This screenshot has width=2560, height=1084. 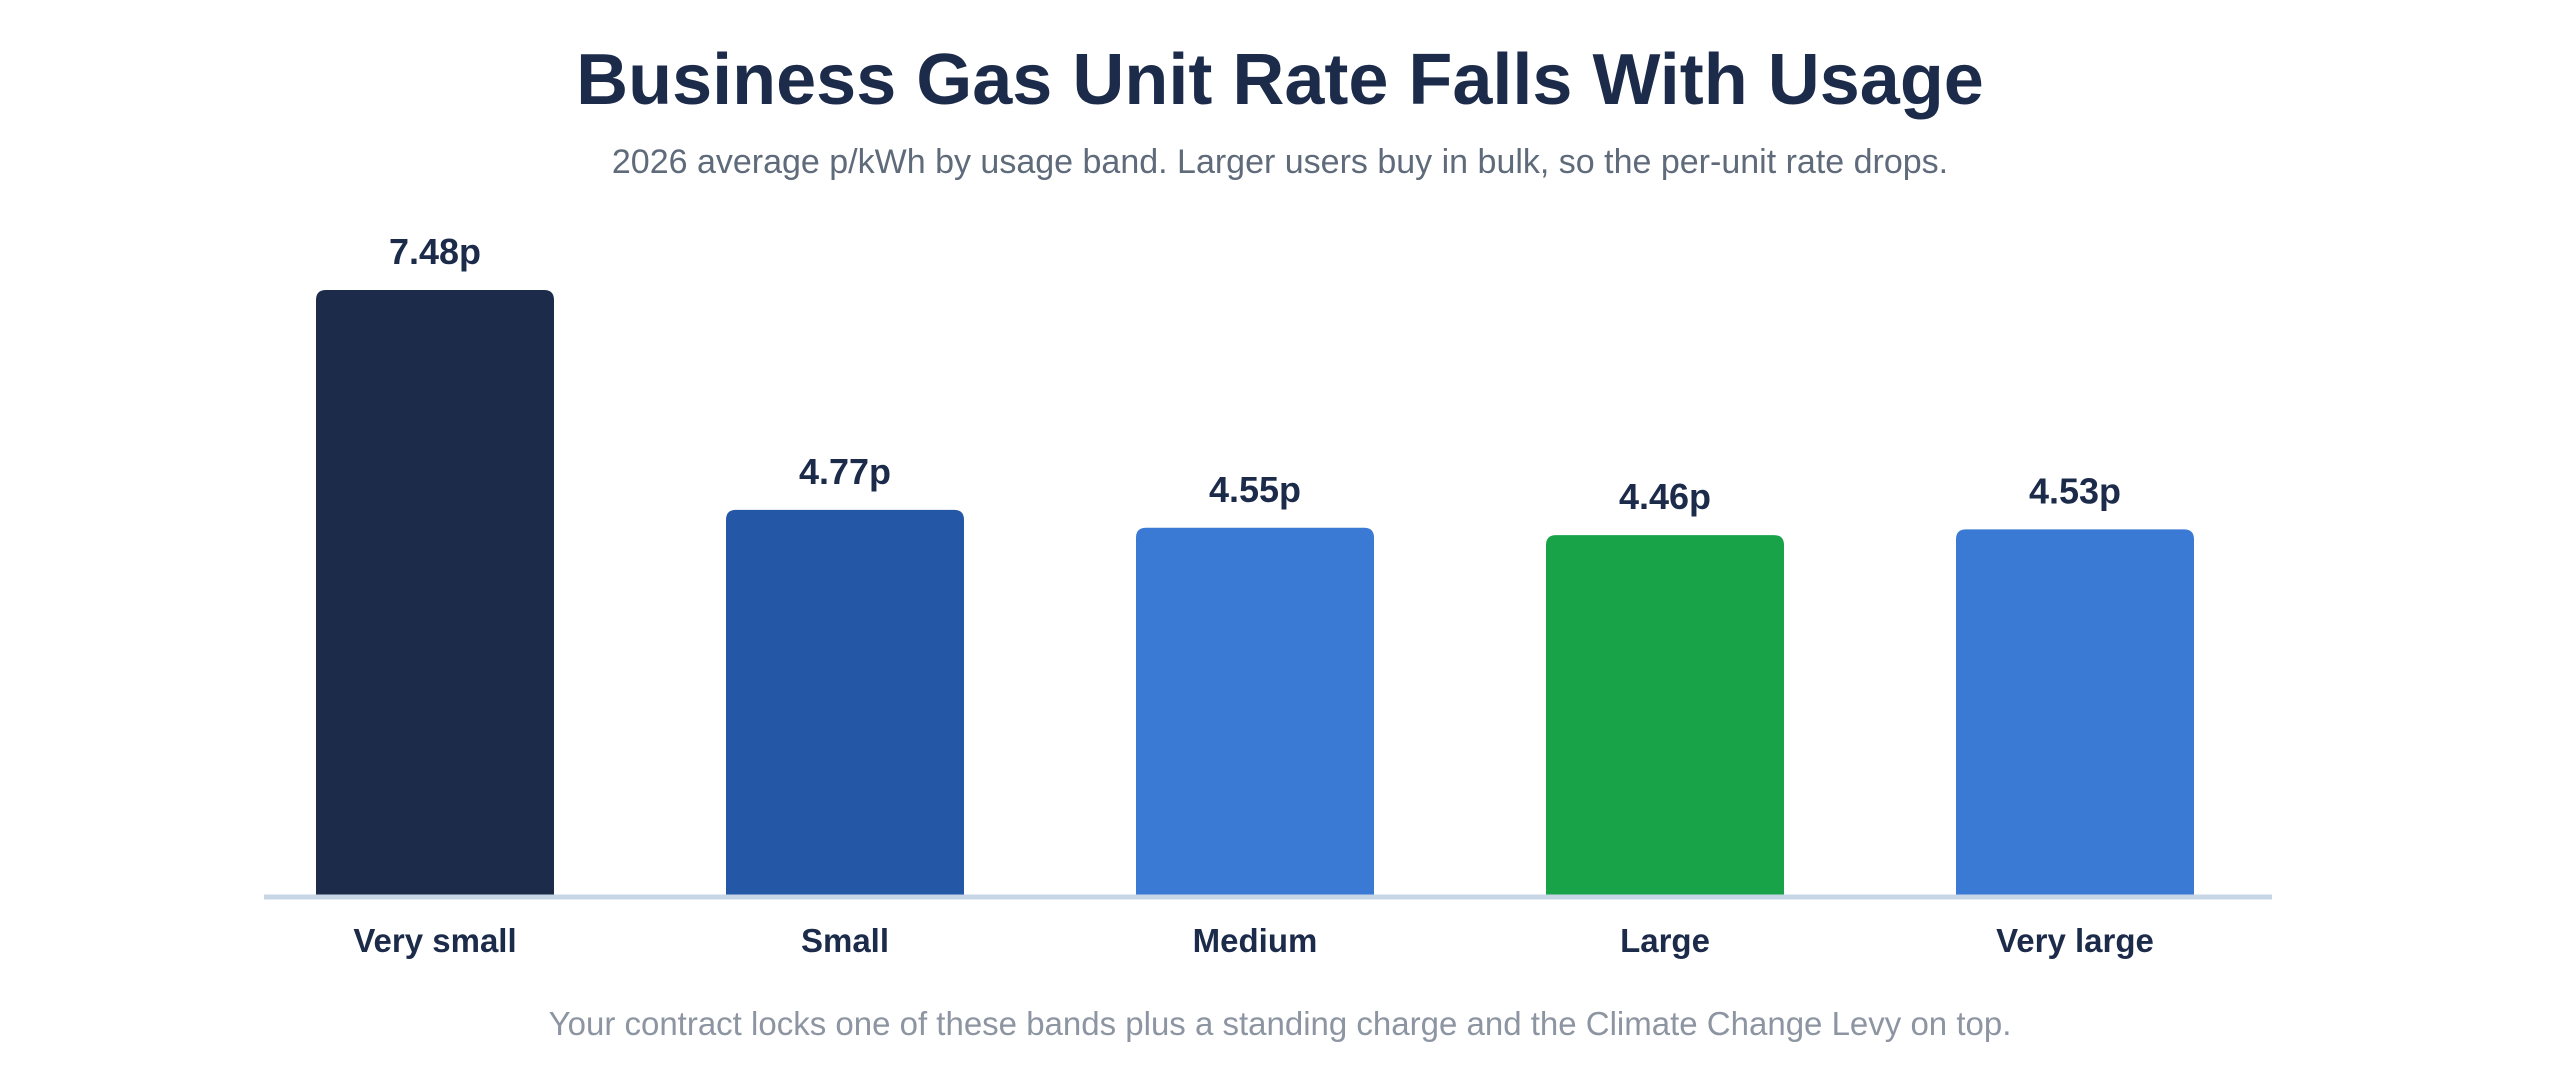 What do you see at coordinates (1255, 940) in the screenshot?
I see `category-label: Medium` at bounding box center [1255, 940].